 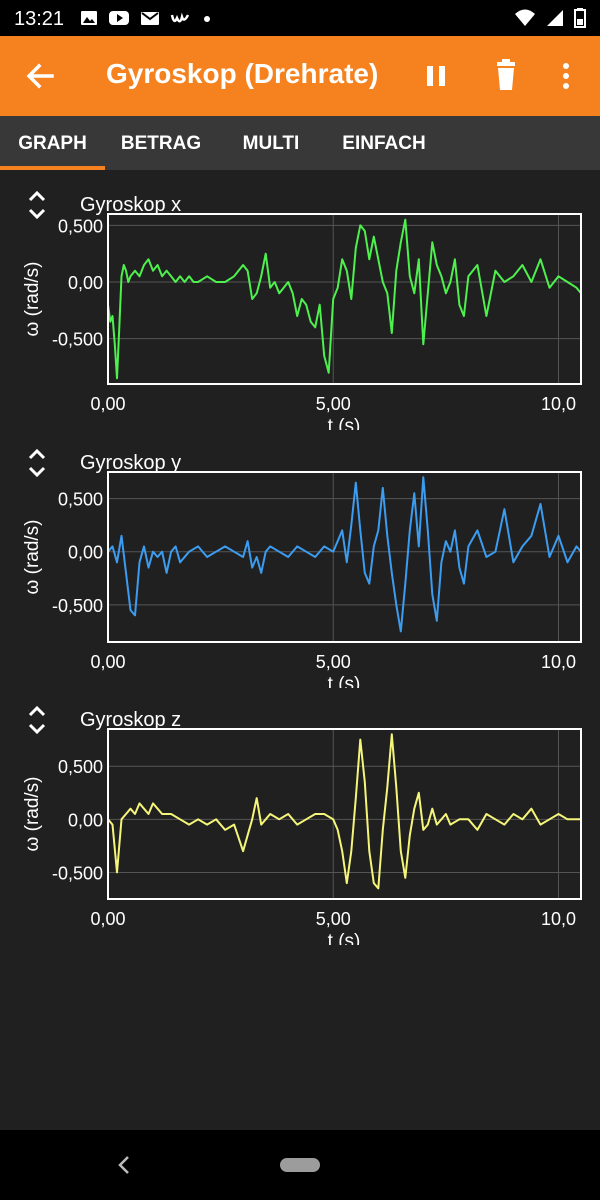 What do you see at coordinates (150, 18) in the screenshot?
I see `mail-icon` at bounding box center [150, 18].